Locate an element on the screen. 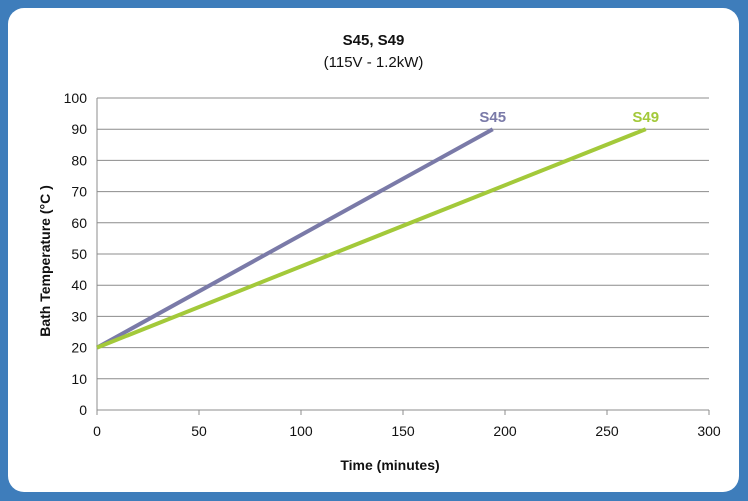 The image size is (748, 501). y-tick-label-20: 20 is located at coordinates (79, 348).